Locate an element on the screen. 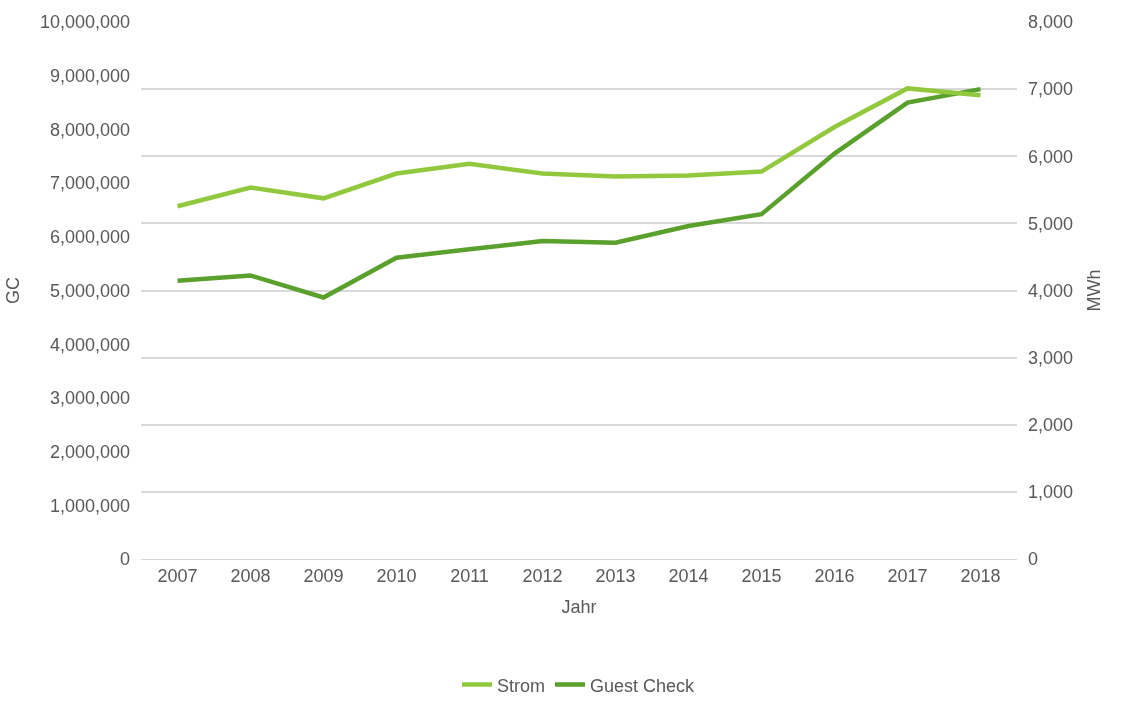  x-tick-label: 2011 is located at coordinates (469, 575).